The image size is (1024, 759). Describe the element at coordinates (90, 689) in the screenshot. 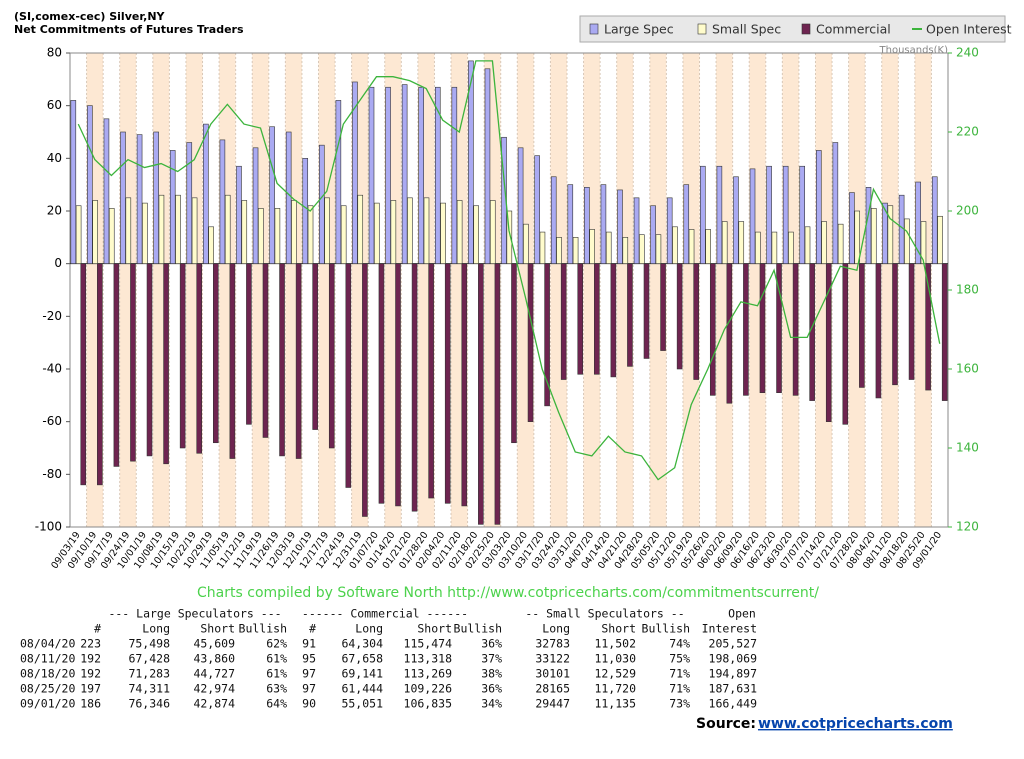

I see `table-cell: 197` at that location.